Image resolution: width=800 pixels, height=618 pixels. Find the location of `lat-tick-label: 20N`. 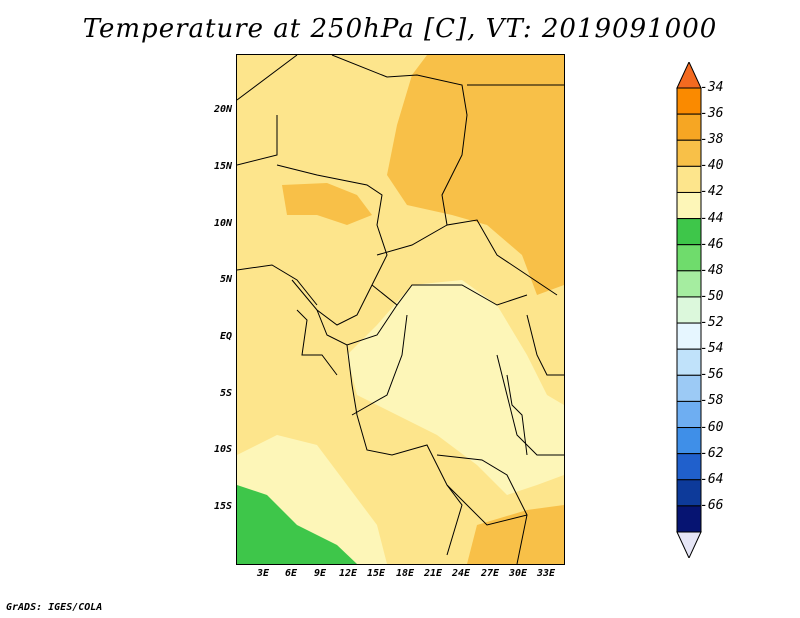

lat-tick-label: 20N is located at coordinates (222, 109).